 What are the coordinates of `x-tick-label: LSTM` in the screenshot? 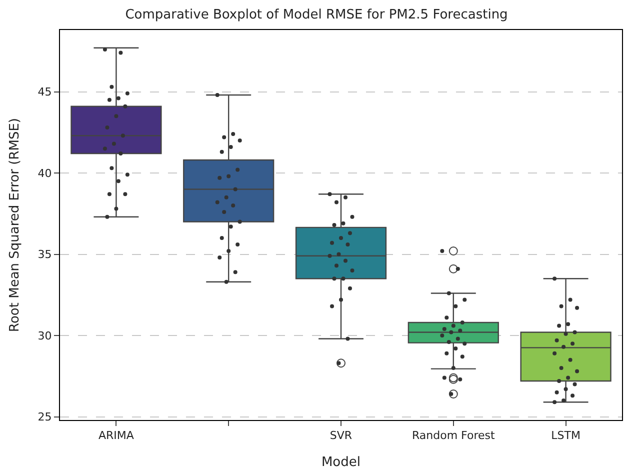 It's located at (565, 435).